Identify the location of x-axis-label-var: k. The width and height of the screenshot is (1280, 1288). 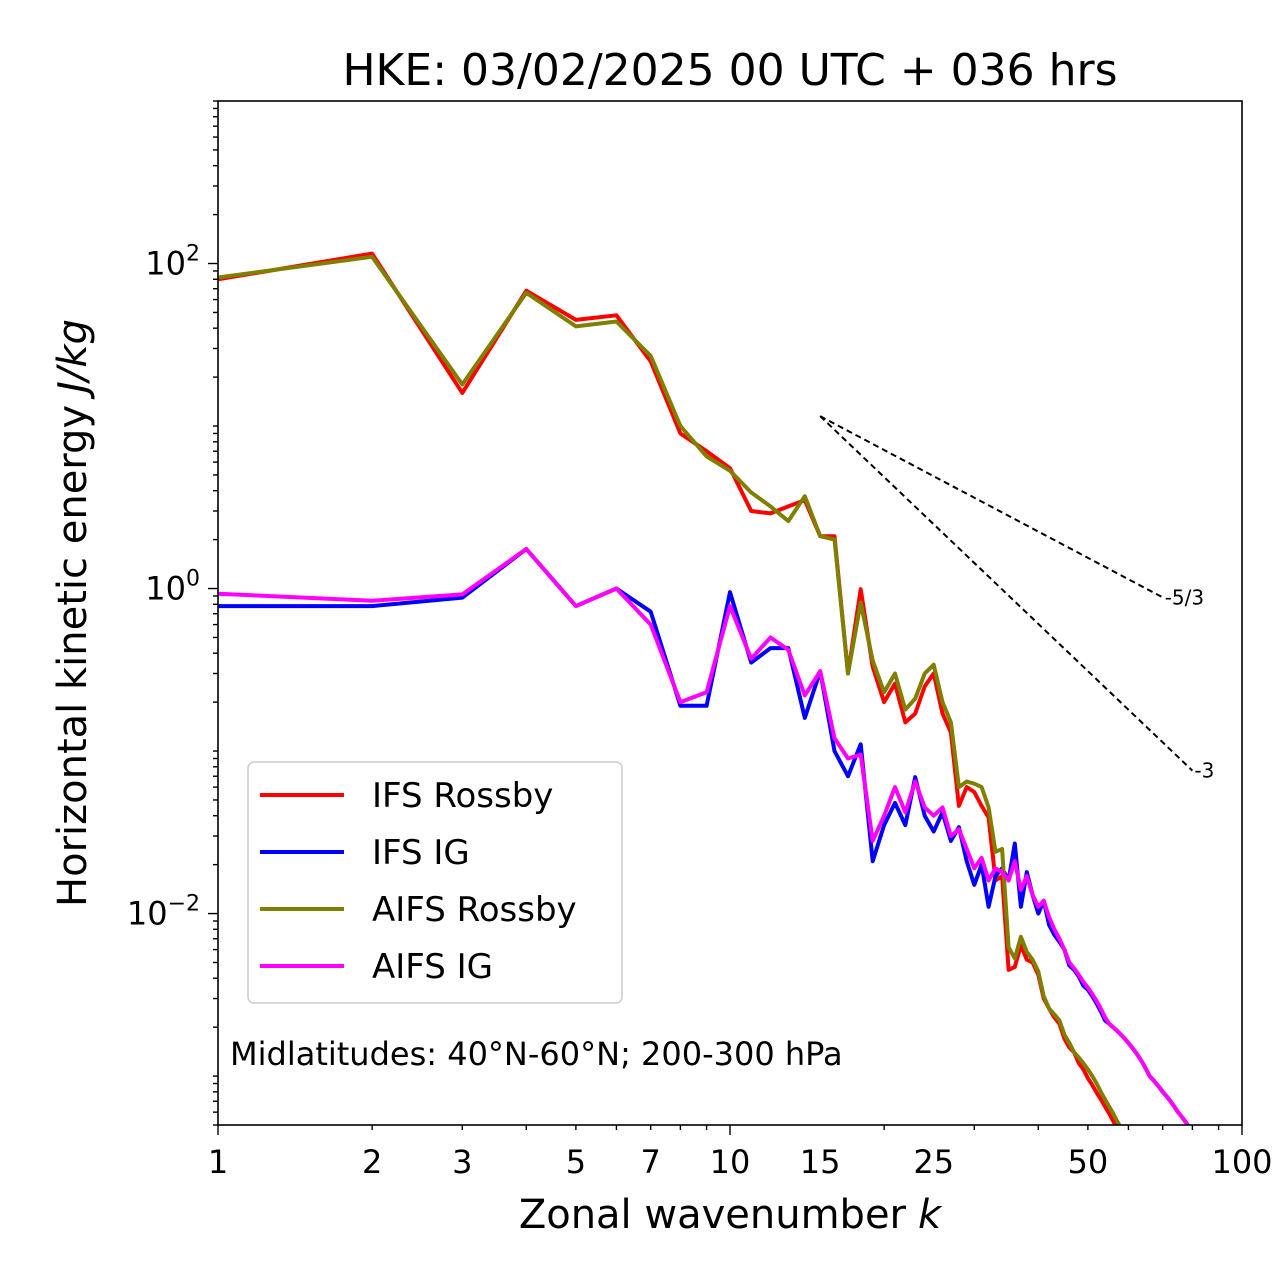
(930, 1215).